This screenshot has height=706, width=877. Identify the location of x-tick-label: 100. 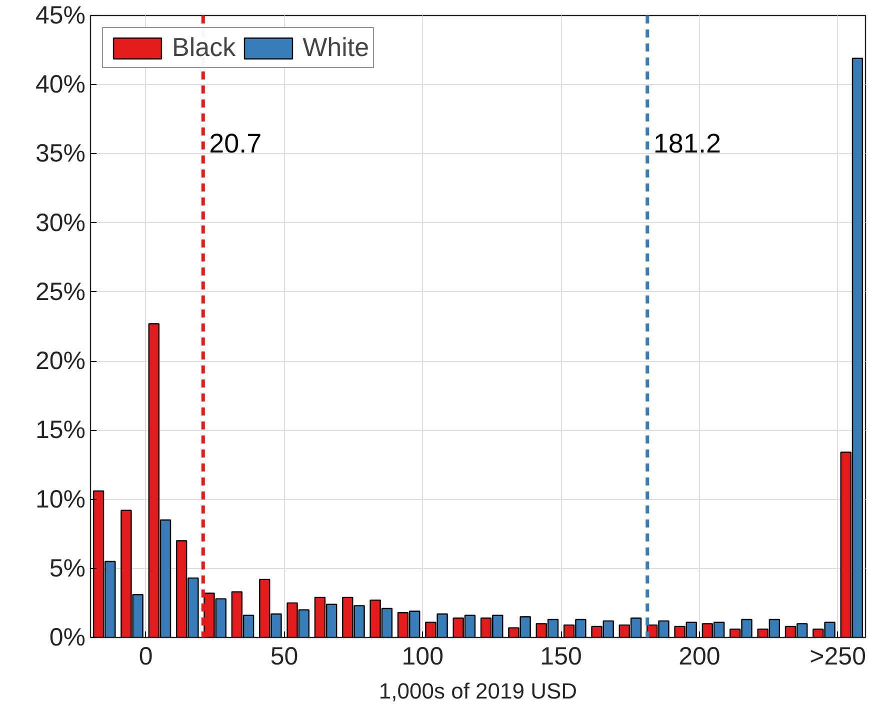
(423, 656).